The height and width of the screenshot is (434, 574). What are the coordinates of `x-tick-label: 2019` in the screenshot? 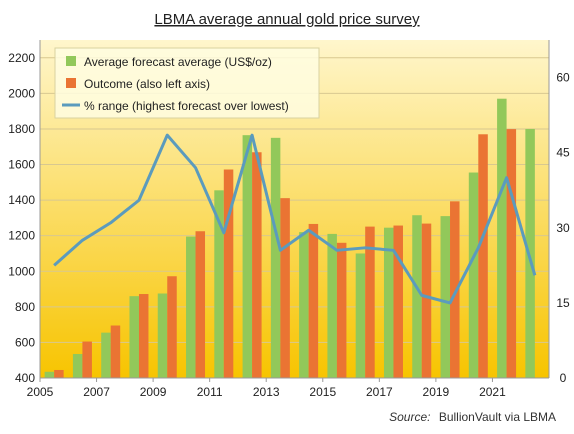 It's located at (436, 392).